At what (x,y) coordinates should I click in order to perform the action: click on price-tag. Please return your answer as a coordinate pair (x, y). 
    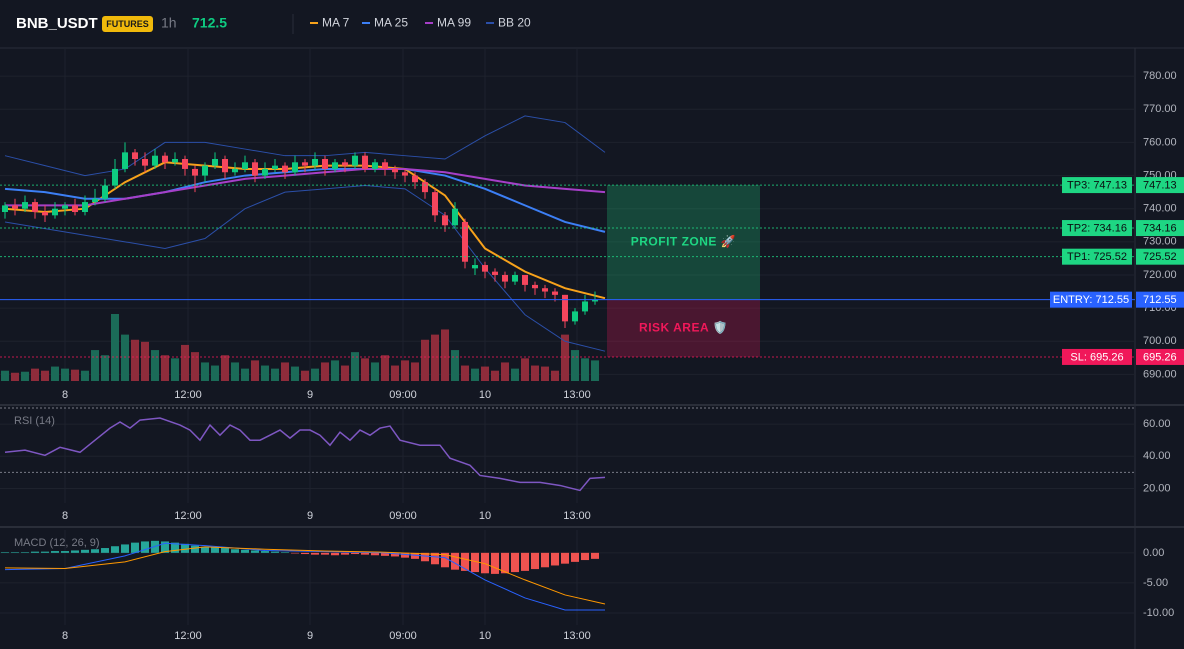
    Looking at the image, I should click on (1160, 228).